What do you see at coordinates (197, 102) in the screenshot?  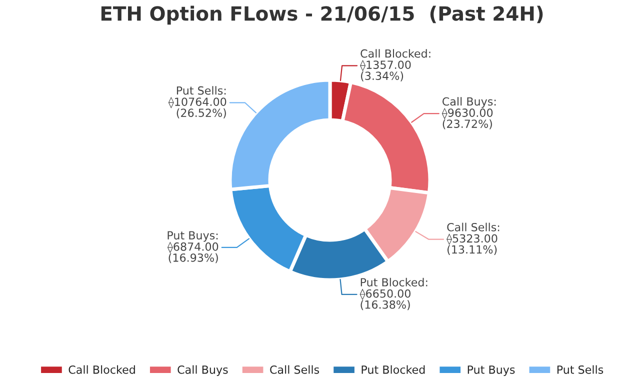 I see `data-label: Put Sells: ⟠10764.00 (26.52%)` at bounding box center [197, 102].